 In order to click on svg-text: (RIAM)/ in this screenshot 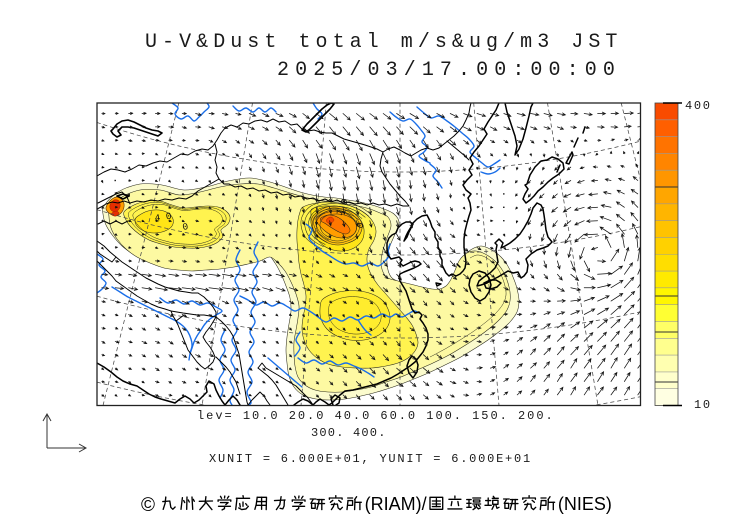, I will do `click(396, 504)`.